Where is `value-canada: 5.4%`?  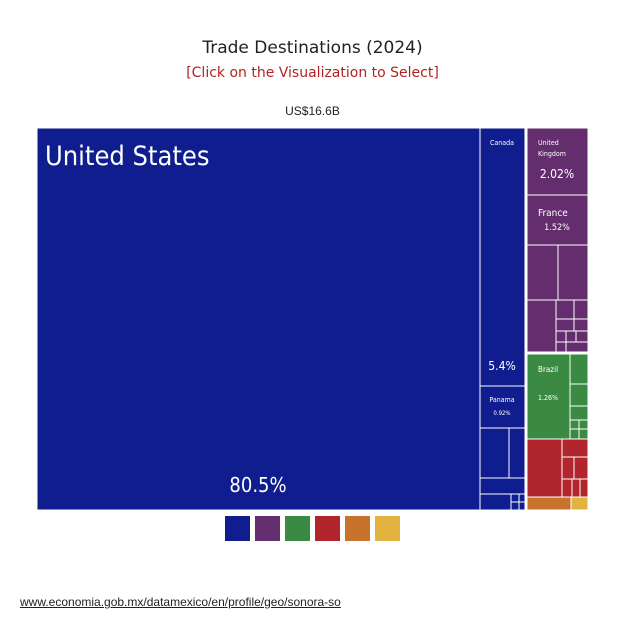
value-canada: 5.4% is located at coordinates (501, 366).